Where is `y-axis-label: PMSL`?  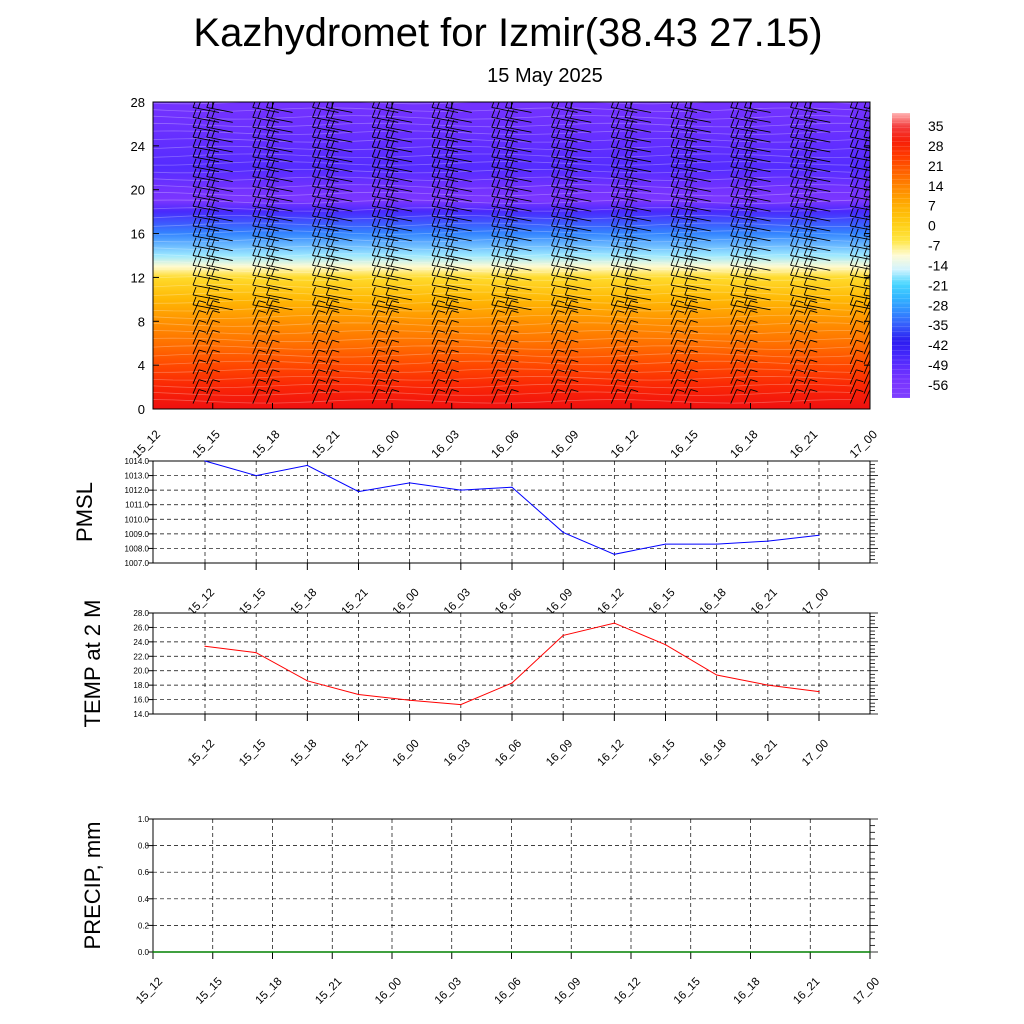
y-axis-label: PMSL is located at coordinates (84, 512).